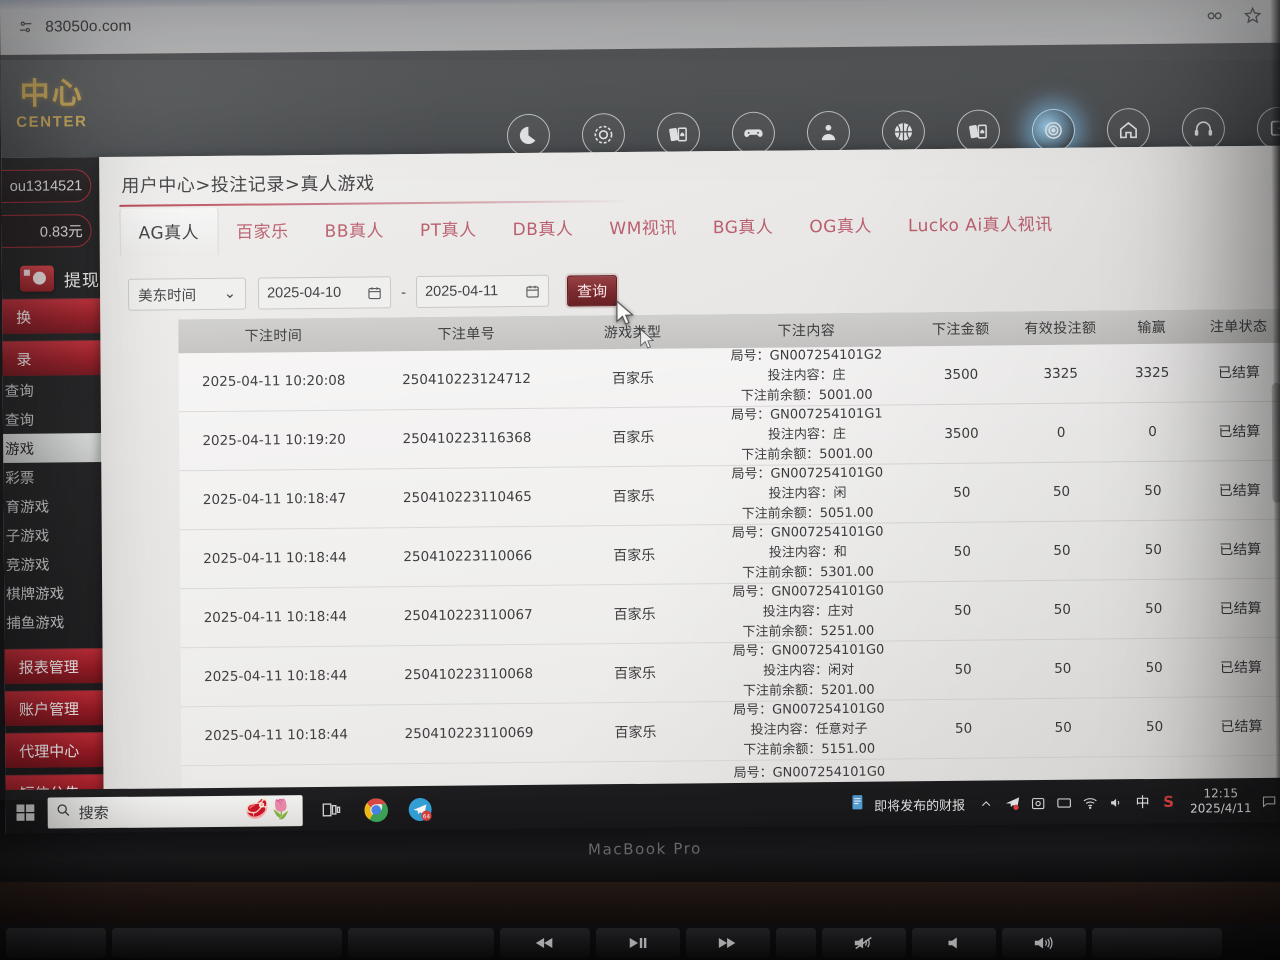 Image resolution: width=1280 pixels, height=960 pixels. What do you see at coordinates (543, 230) in the screenshot?
I see `tab-db-live: DB真人` at bounding box center [543, 230].